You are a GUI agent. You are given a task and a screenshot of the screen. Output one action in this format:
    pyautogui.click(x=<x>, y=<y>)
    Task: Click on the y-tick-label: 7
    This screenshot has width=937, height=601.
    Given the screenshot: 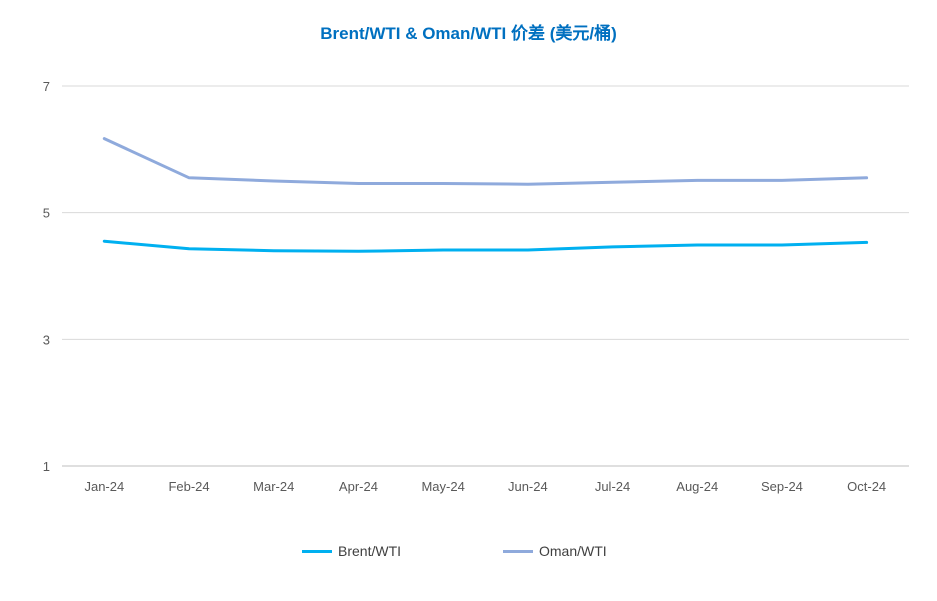 What is the action you would take?
    pyautogui.click(x=46, y=86)
    